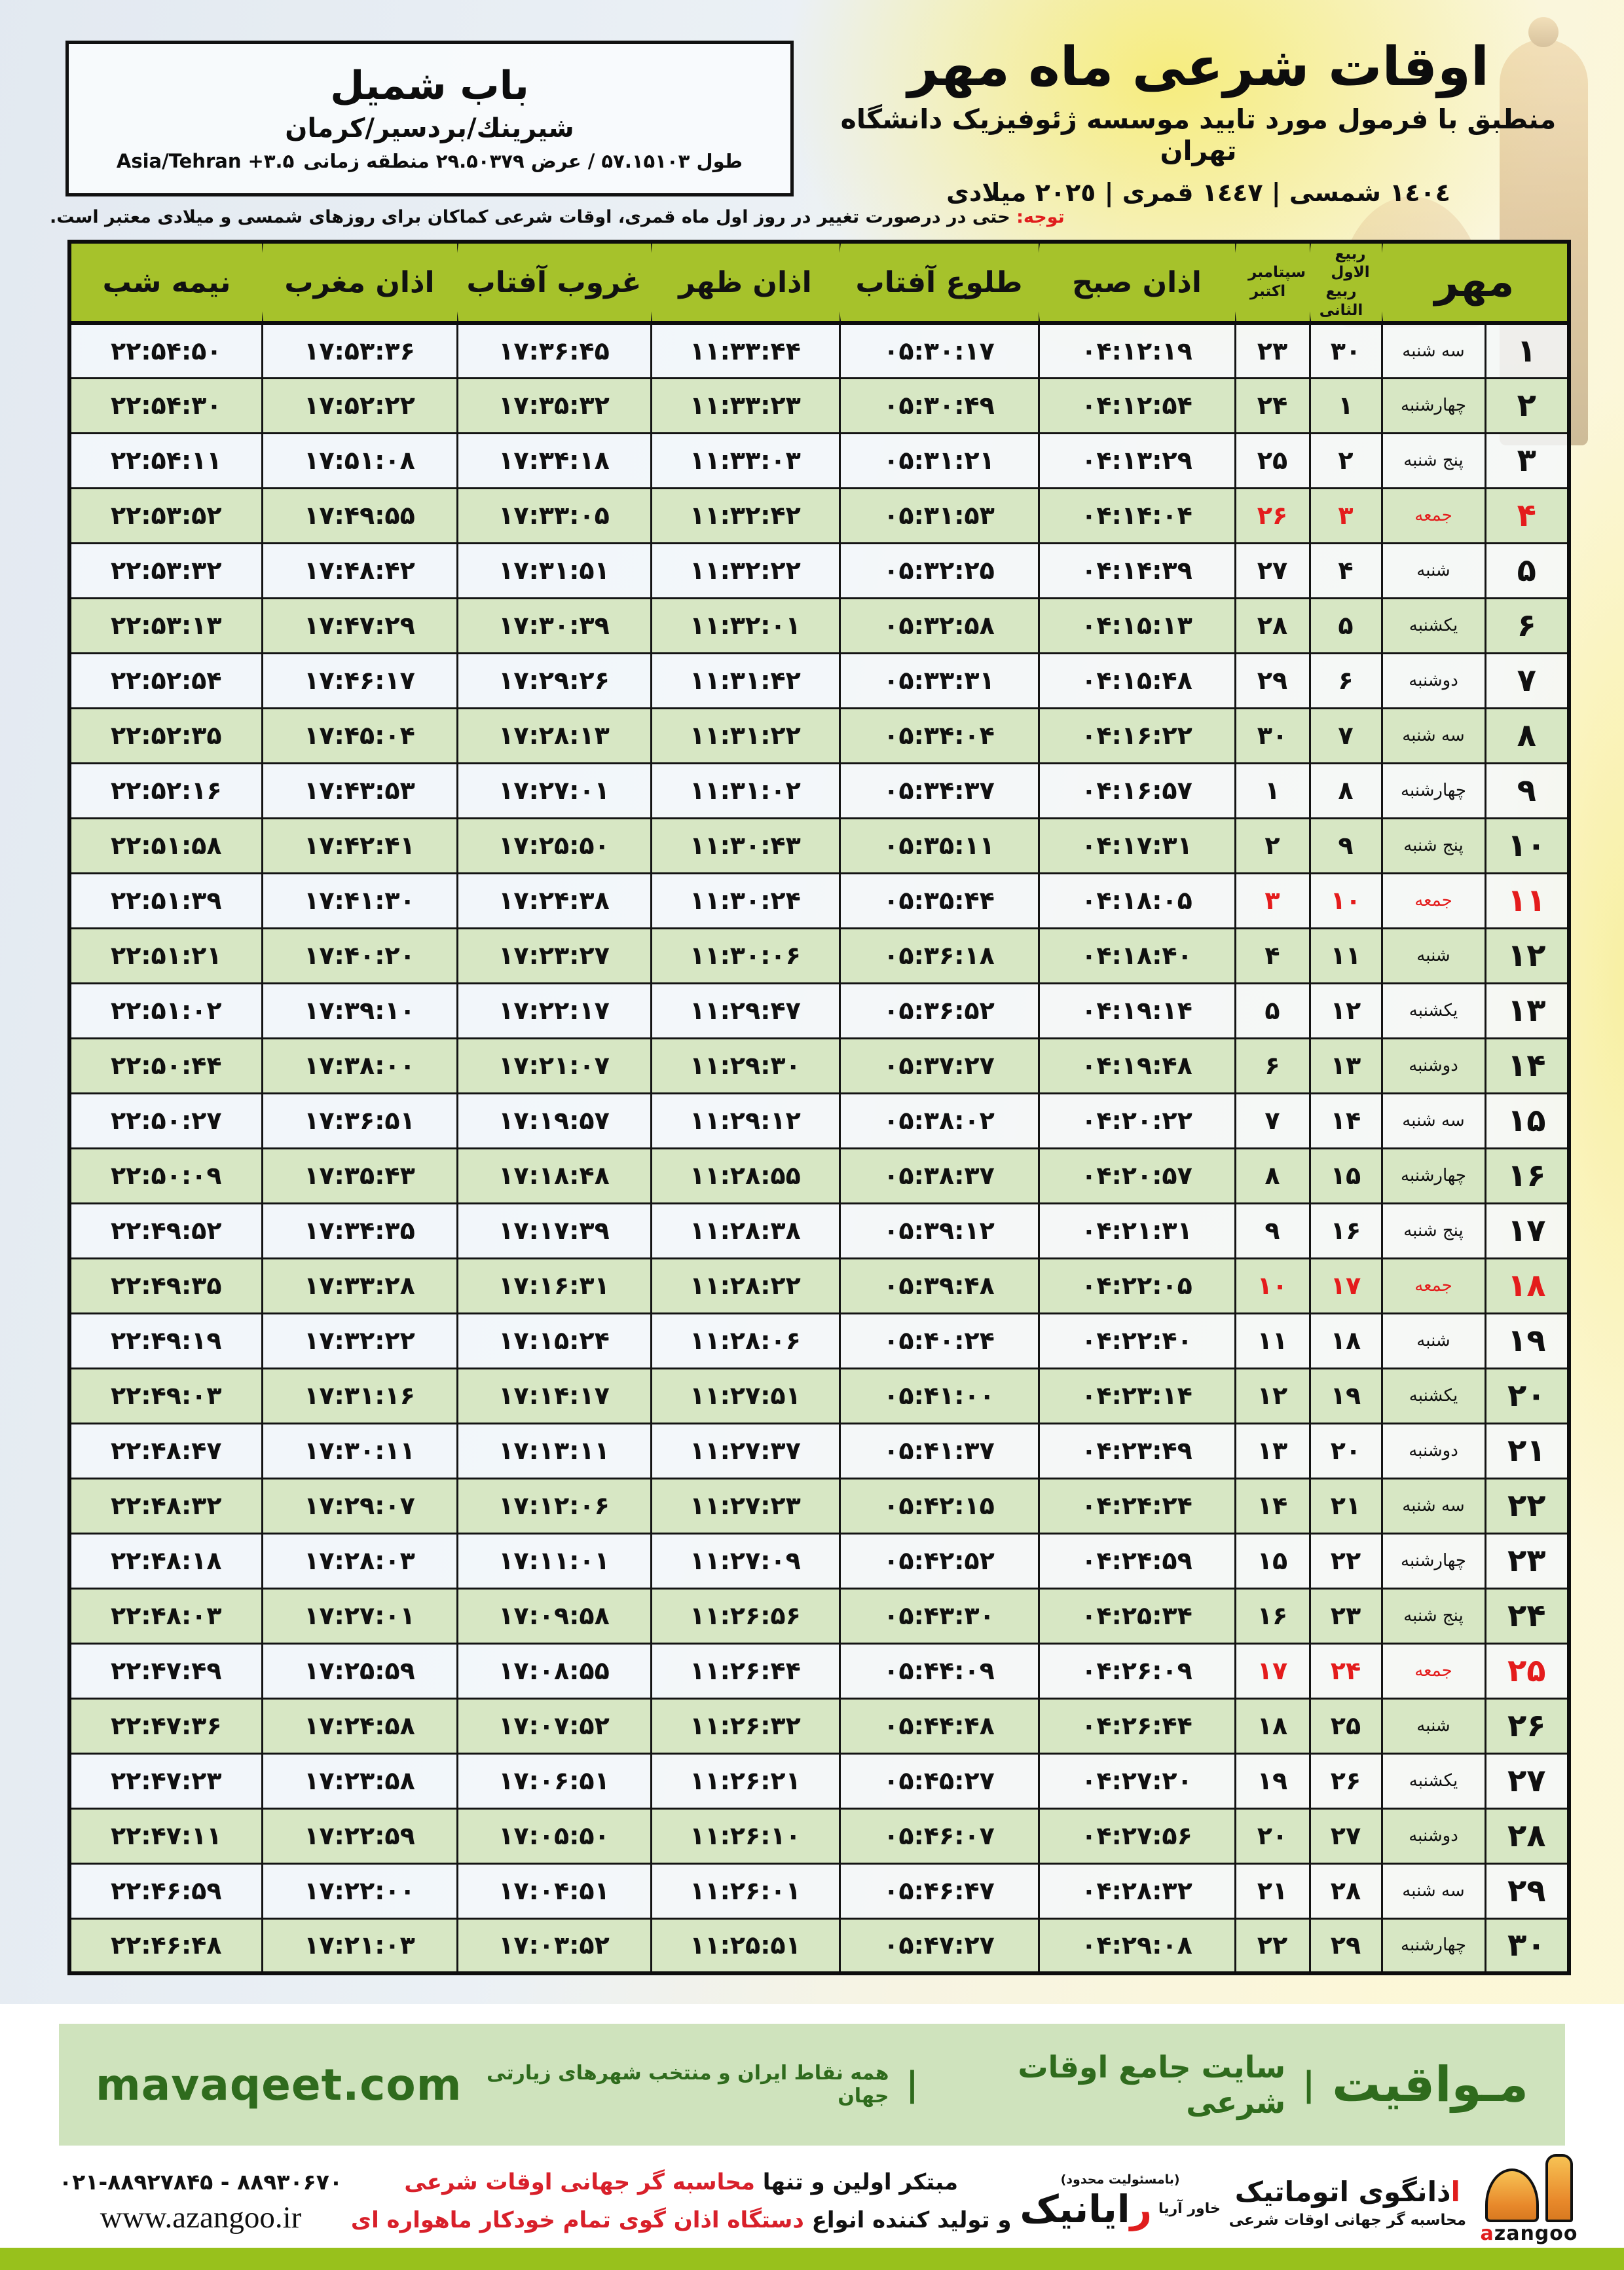 The width and height of the screenshot is (1624, 2270). What do you see at coordinates (1272, 1616) in the screenshot?
I see `gregorian-day-cell: ۱۶` at bounding box center [1272, 1616].